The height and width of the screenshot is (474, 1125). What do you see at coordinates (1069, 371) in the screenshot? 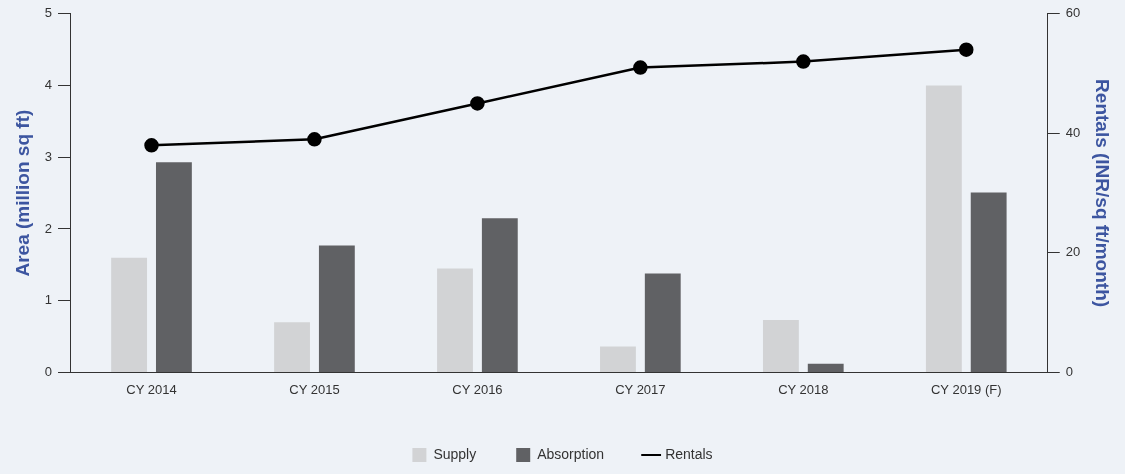
I see `y2-tick-label: 0` at bounding box center [1069, 371].